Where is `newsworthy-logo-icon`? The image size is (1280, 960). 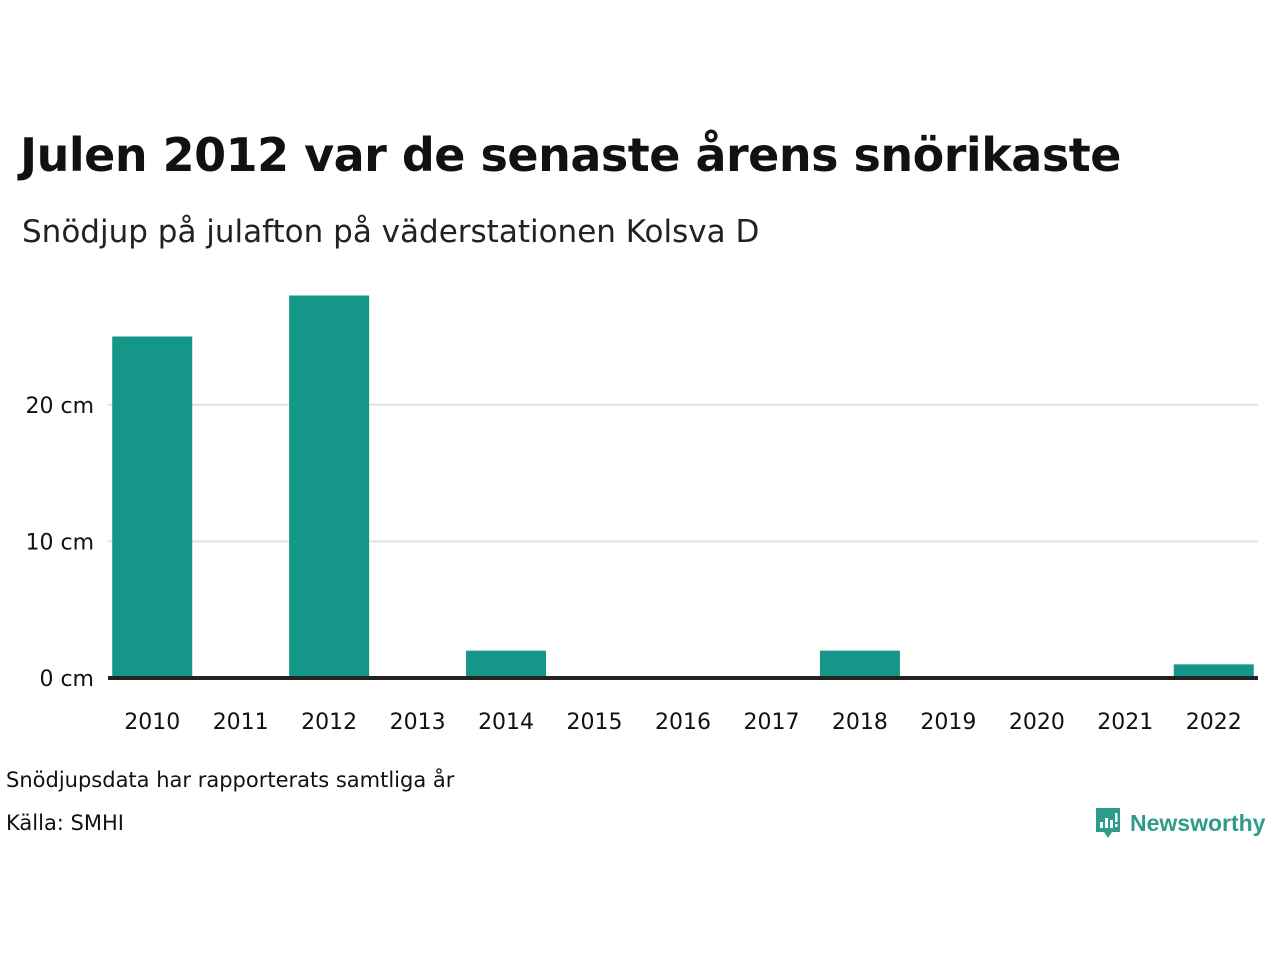
newsworthy-logo-icon is located at coordinates (1108, 823).